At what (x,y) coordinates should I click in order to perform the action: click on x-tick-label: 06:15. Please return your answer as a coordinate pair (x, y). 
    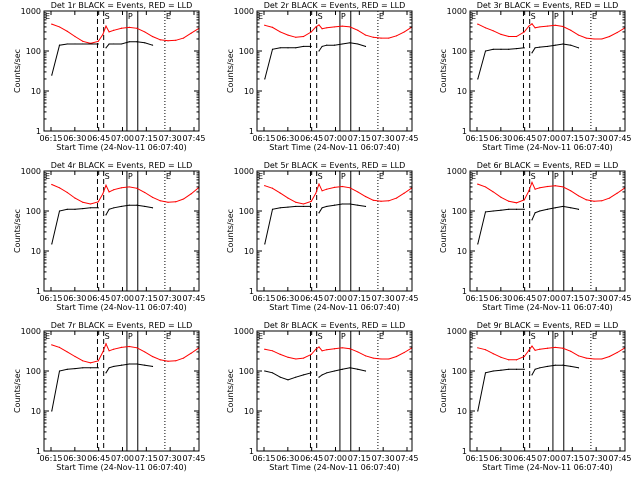
    Looking at the image, I should click on (476, 298).